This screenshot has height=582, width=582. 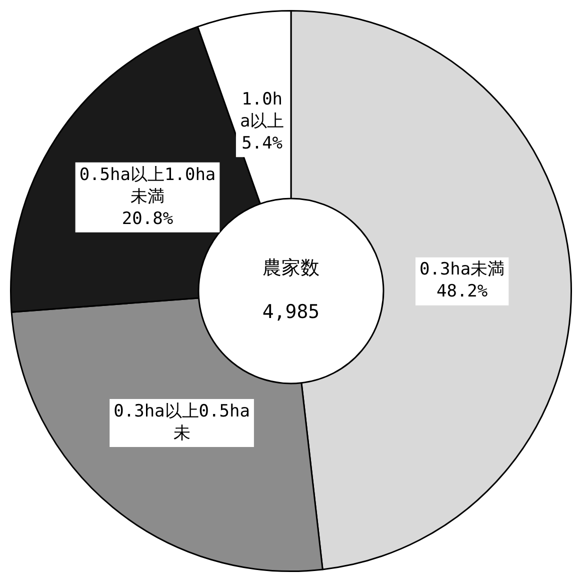 I want to click on data-label: 5.4%, so click(x=262, y=144).